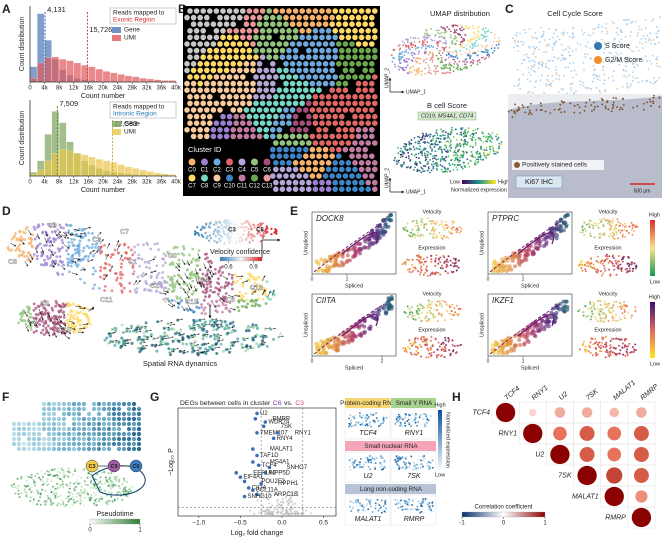 Image resolution: width=662 pixels, height=540 pixels. I want to click on stained-cell, so click(541, 105).